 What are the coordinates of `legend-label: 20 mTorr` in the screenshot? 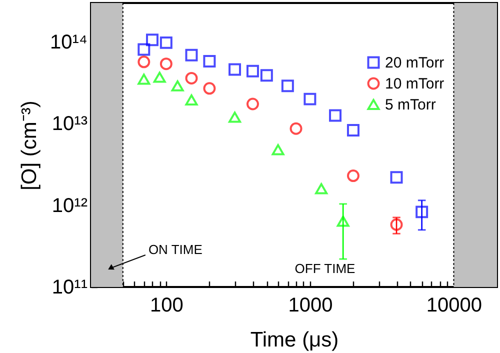 It's located at (414, 63).